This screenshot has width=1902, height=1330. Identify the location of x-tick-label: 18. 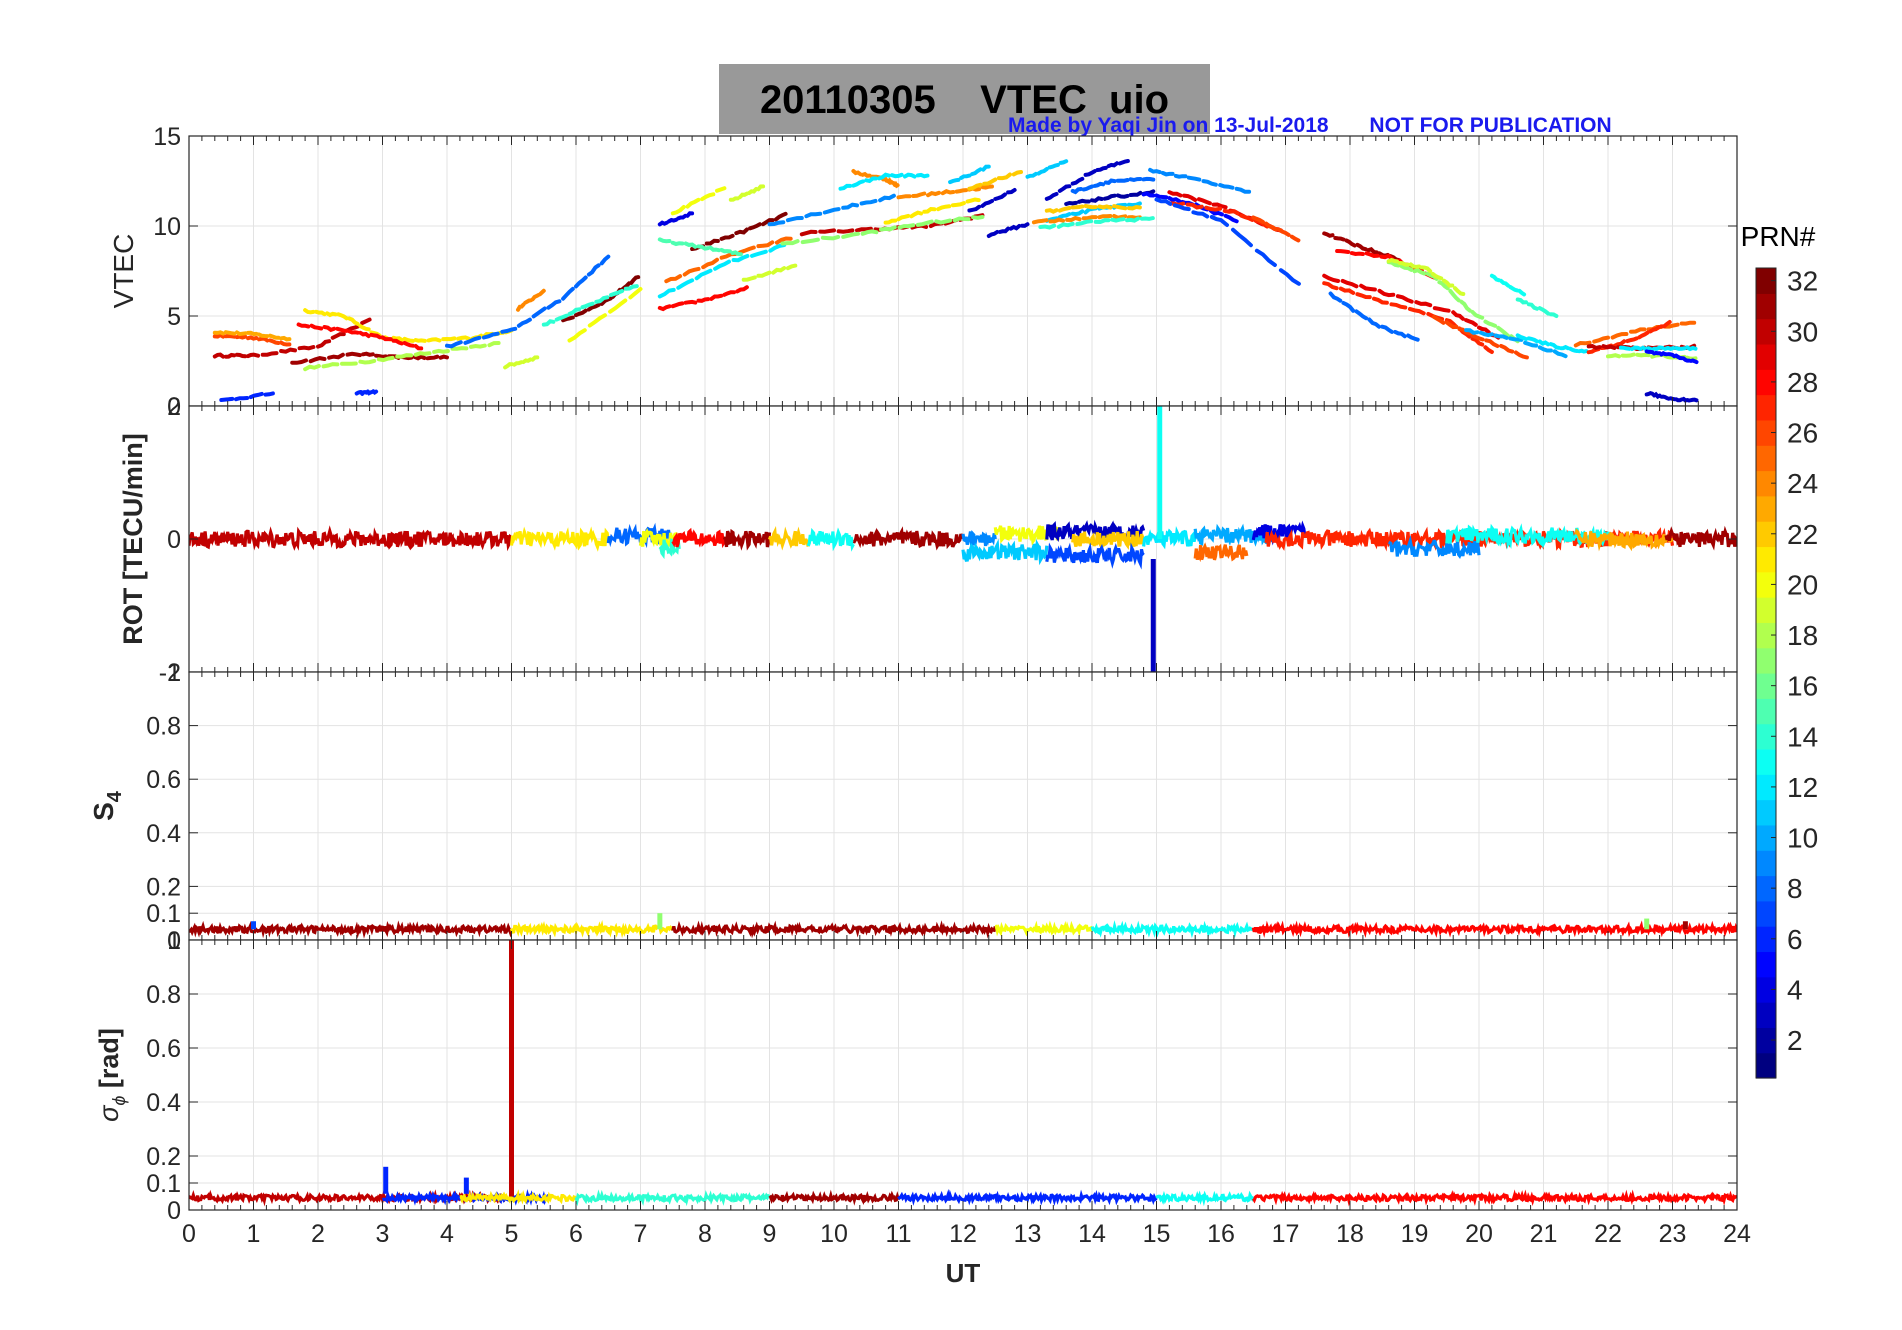
(1350, 1234).